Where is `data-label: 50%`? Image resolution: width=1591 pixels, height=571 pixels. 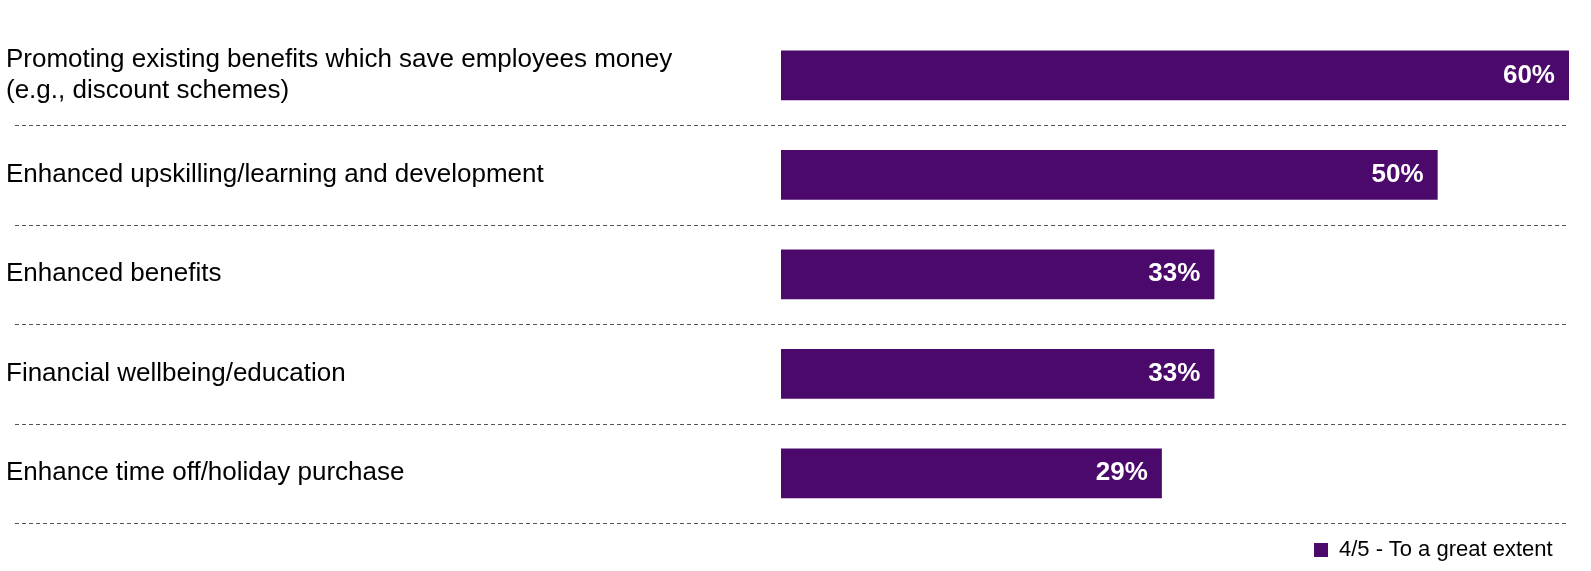 data-label: 50% is located at coordinates (1397, 172).